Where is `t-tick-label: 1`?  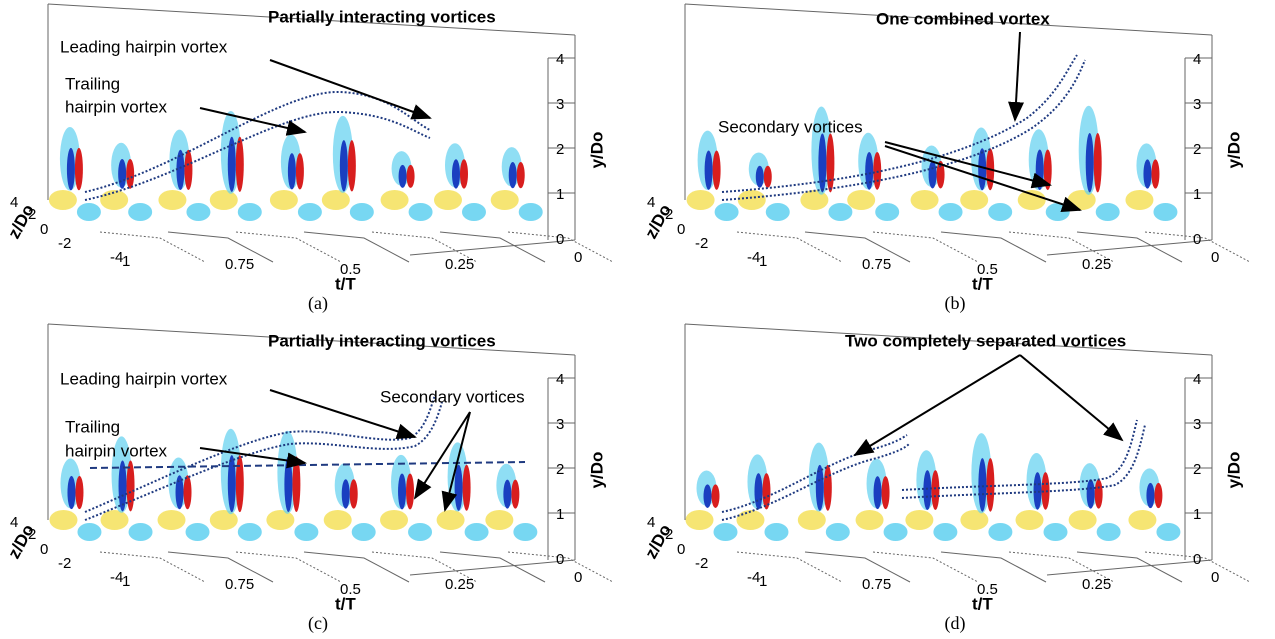
t-tick-label: 1 is located at coordinates (763, 581).